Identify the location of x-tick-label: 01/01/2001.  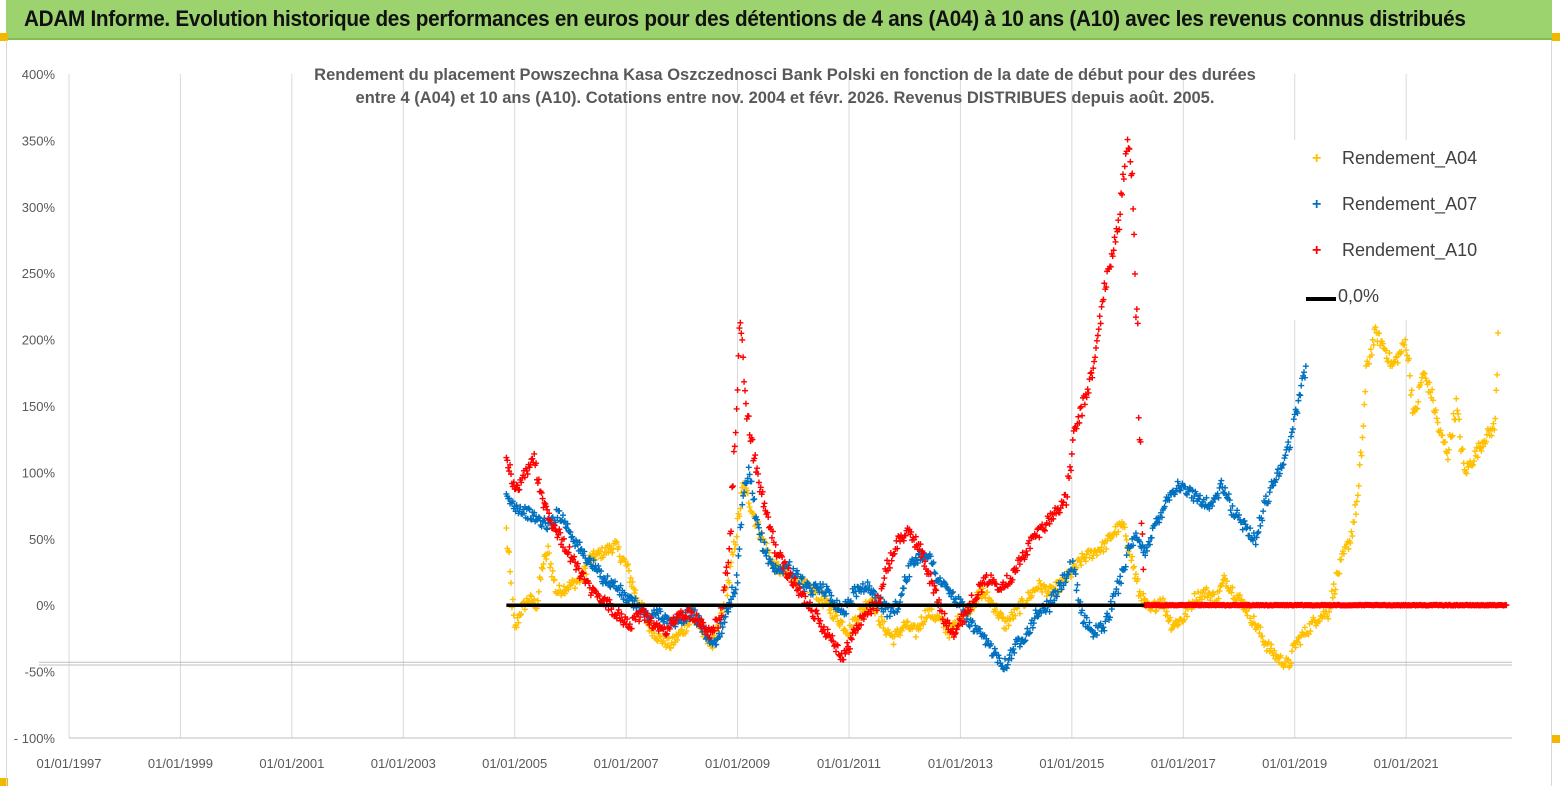
(291, 763).